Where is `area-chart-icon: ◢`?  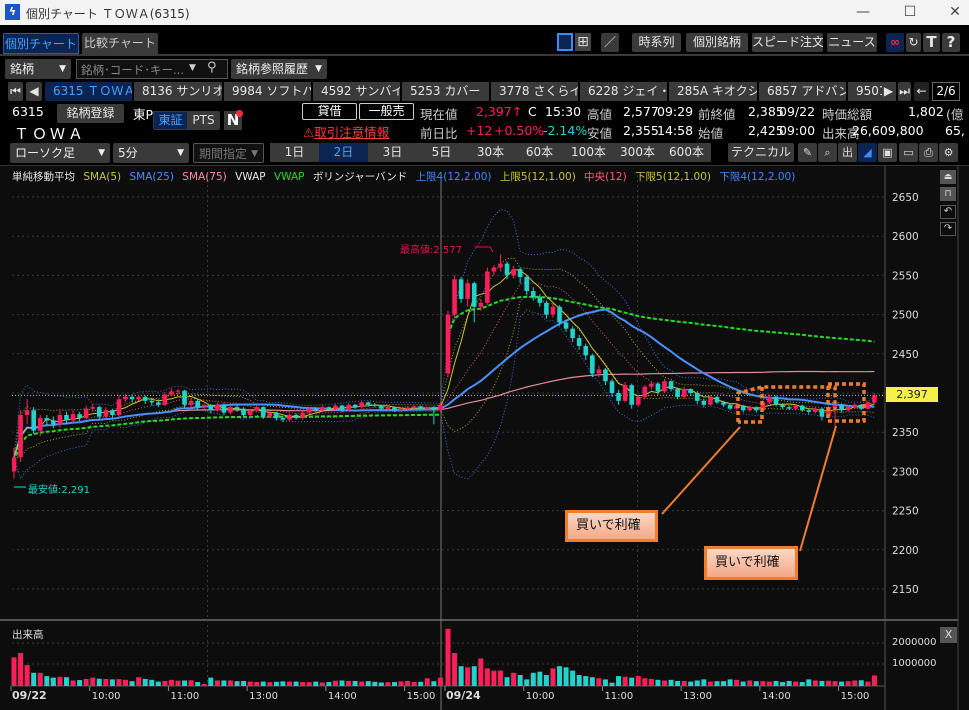
area-chart-icon: ◢ is located at coordinates (867, 152).